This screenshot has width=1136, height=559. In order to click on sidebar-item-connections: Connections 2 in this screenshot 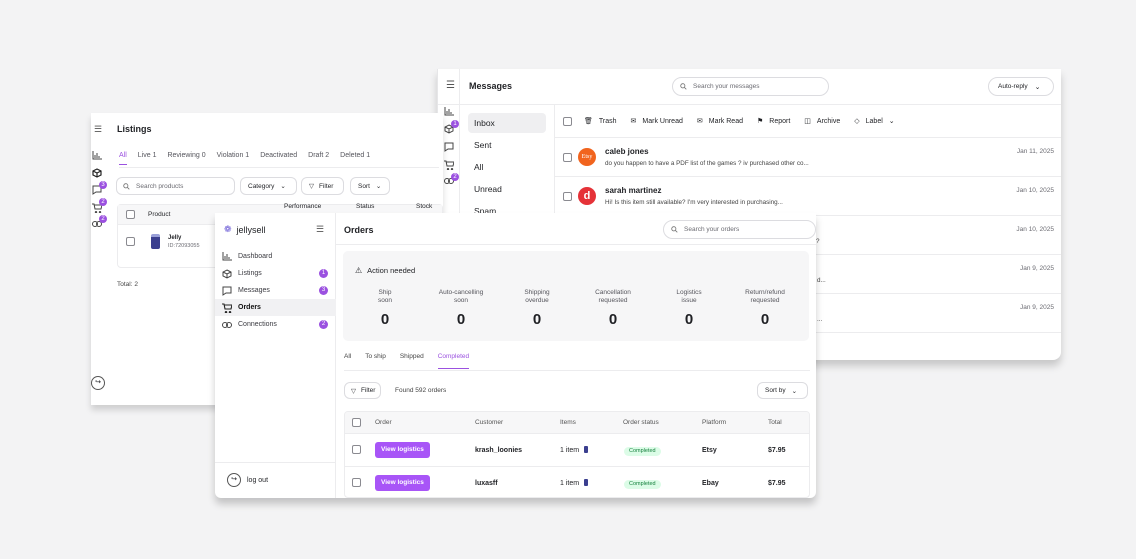, I will do `click(275, 324)`.